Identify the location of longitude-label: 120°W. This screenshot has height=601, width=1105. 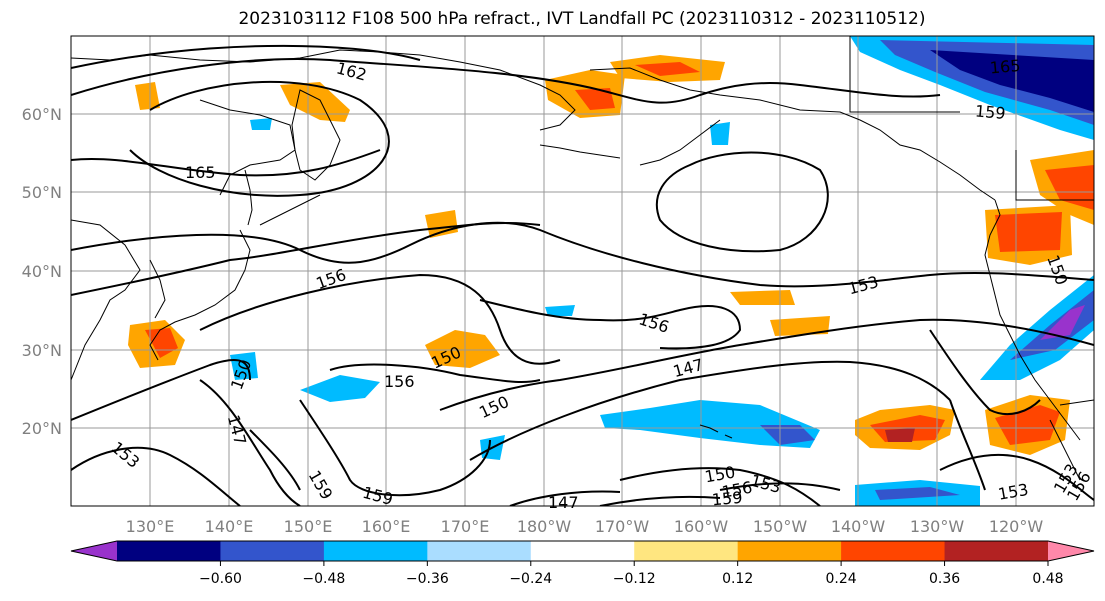
(1016, 526).